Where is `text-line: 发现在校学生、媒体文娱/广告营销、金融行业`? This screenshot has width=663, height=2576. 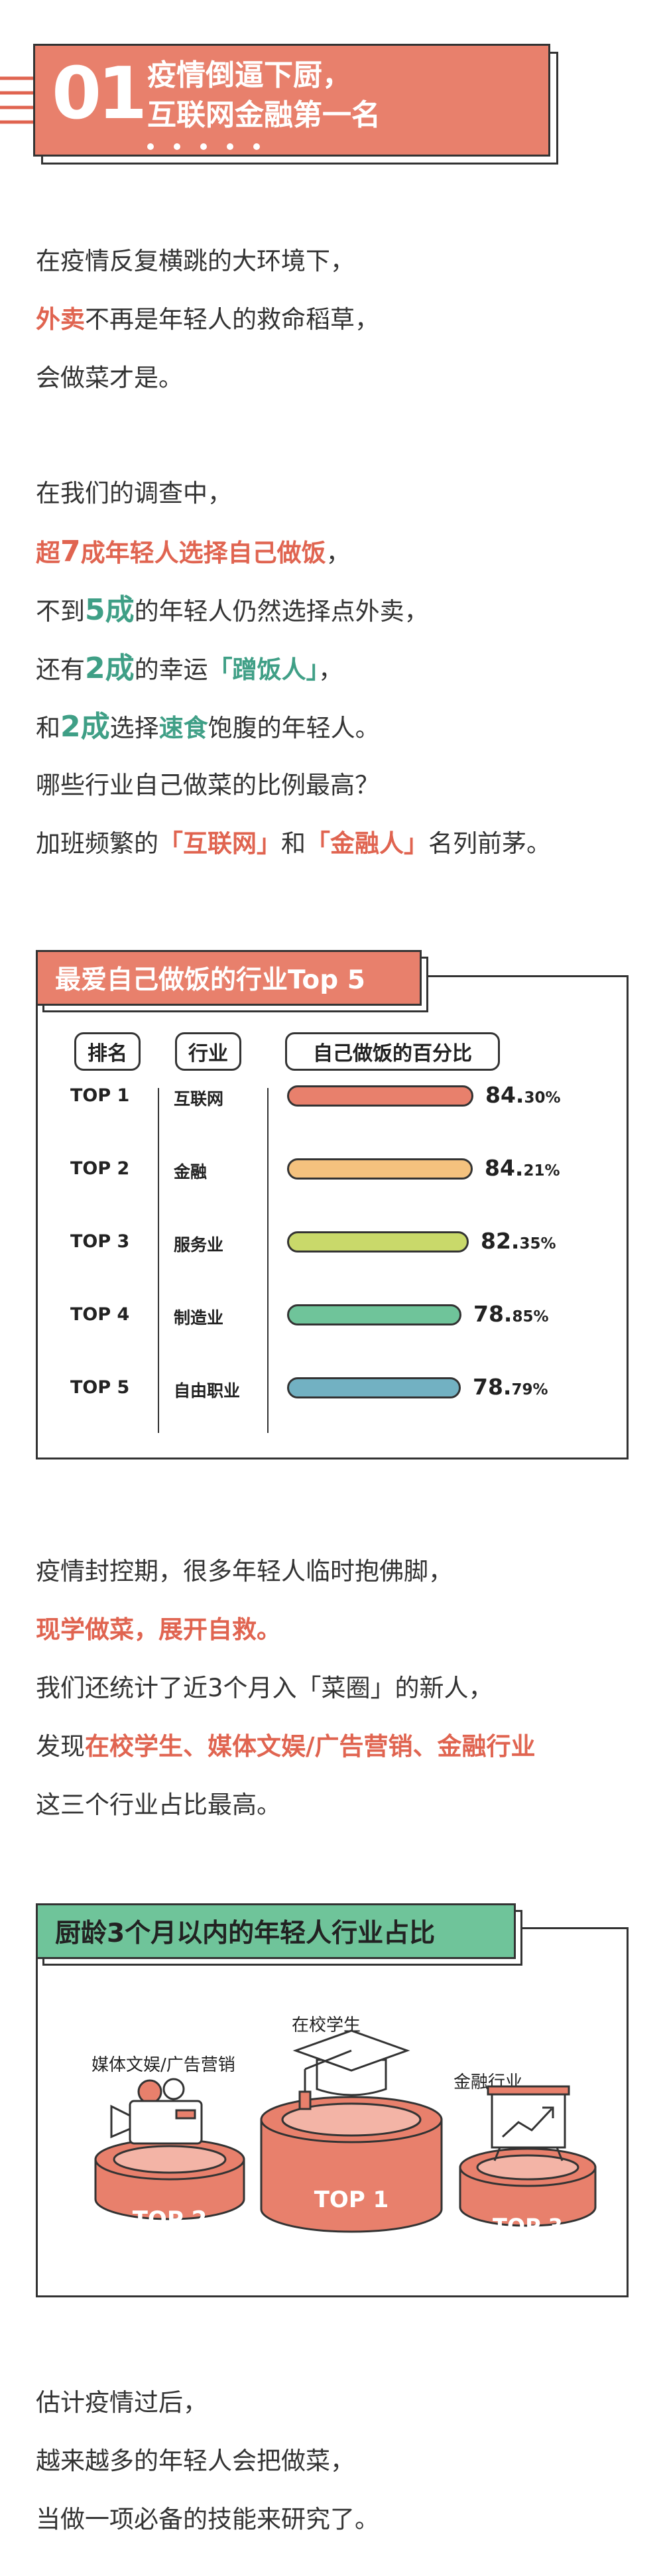
text-line: 发现在校学生、媒体文娱/广告营销、金融行业 is located at coordinates (286, 1746).